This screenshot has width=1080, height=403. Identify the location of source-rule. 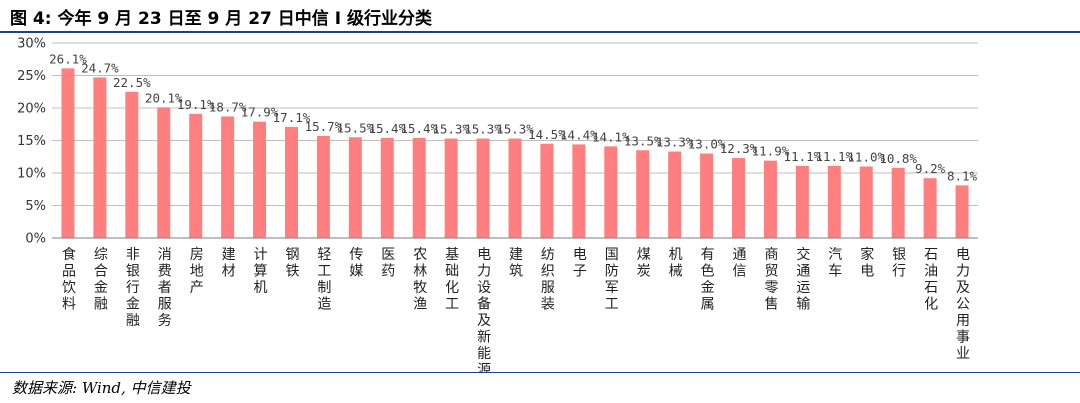
(540, 372).